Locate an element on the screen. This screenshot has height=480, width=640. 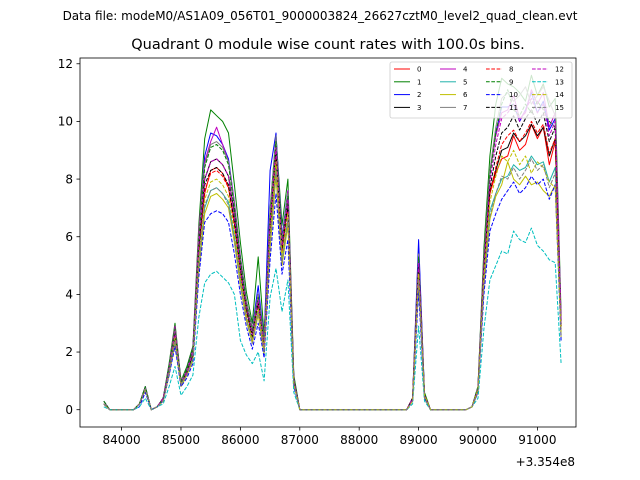
legend-label-15: 15 is located at coordinates (559, 108).